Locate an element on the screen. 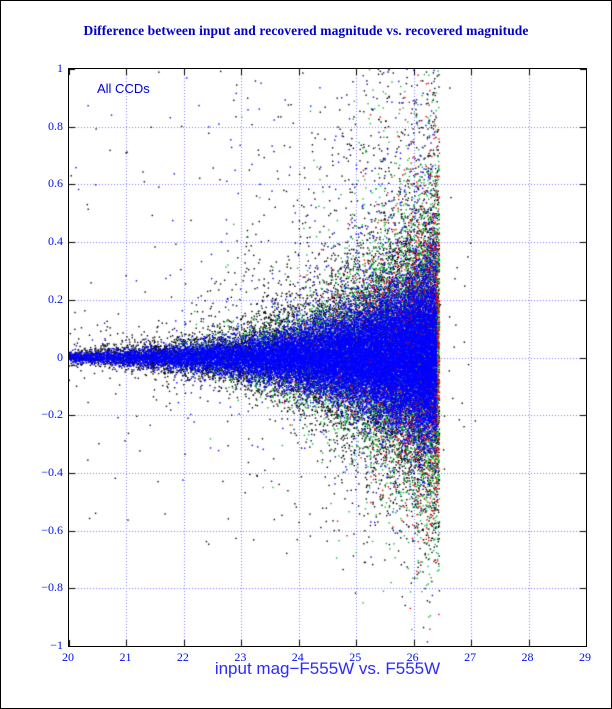  y-tick-label: −1 is located at coordinates (56, 645).